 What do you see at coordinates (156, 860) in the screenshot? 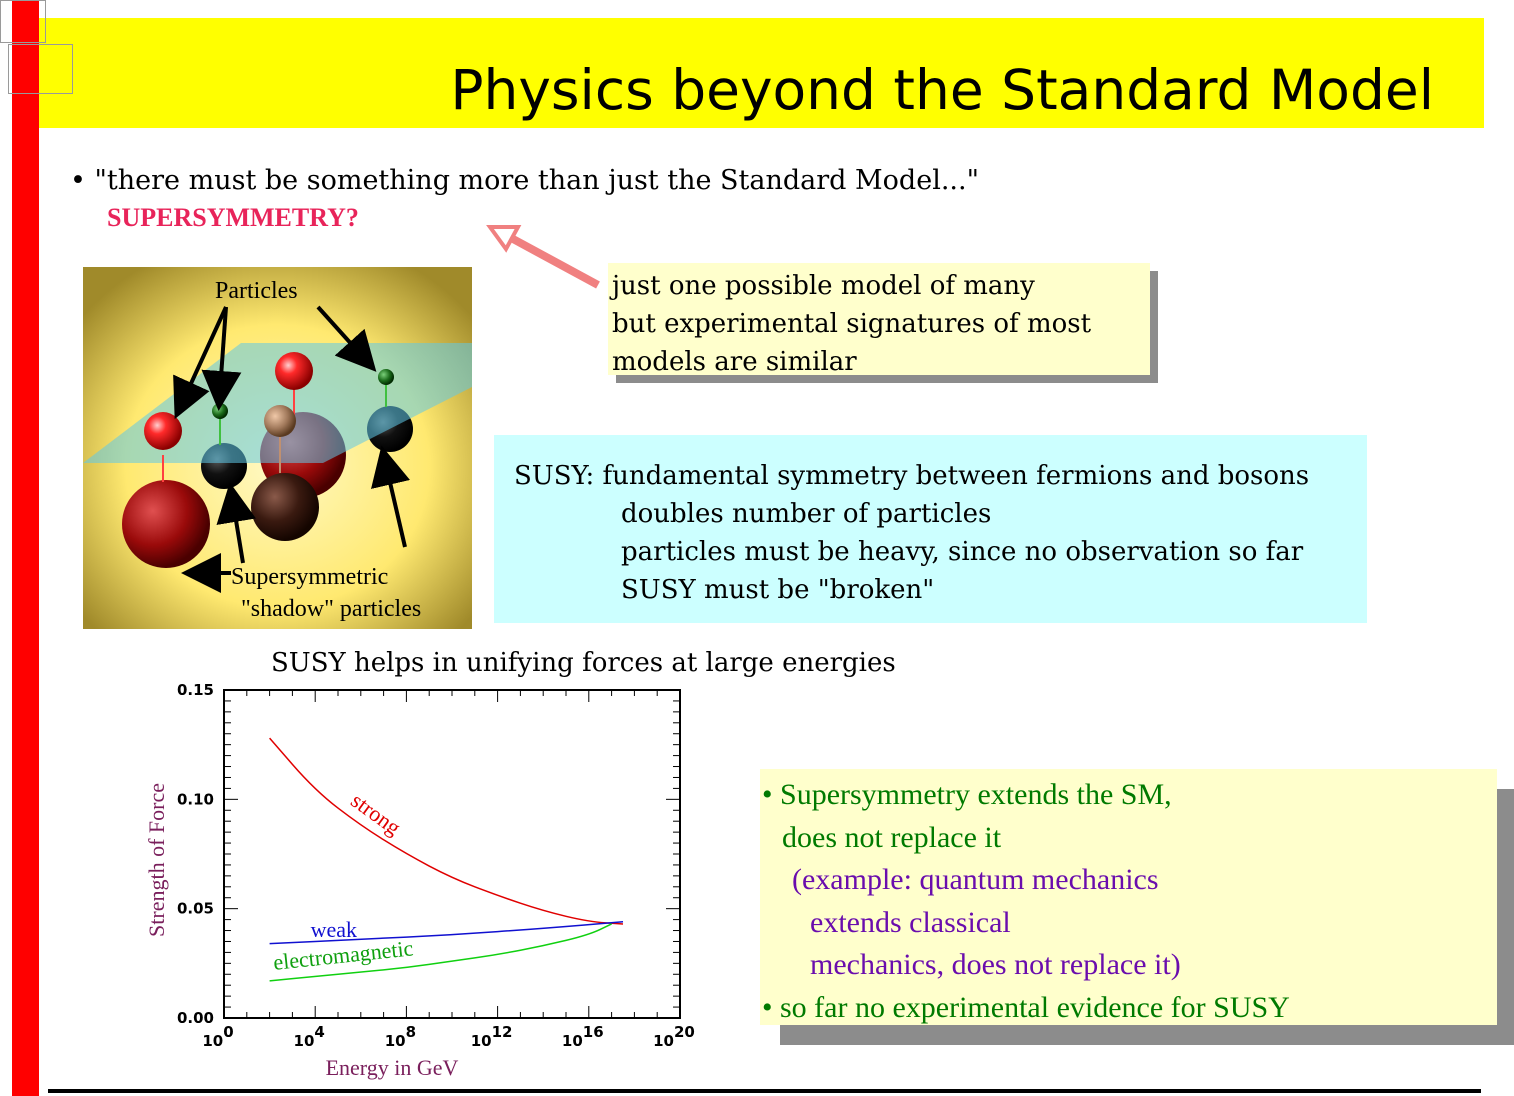
I see `y-axis-label: Strength of Force` at bounding box center [156, 860].